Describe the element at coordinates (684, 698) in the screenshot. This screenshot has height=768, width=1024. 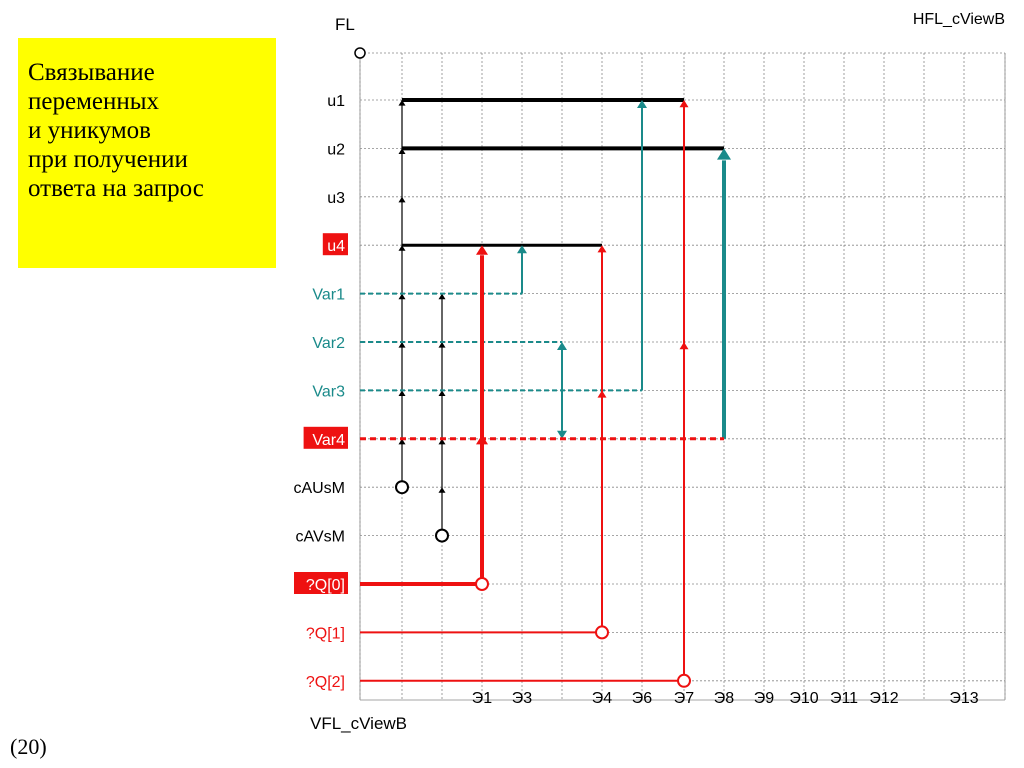
I see `column-label: Э7` at that location.